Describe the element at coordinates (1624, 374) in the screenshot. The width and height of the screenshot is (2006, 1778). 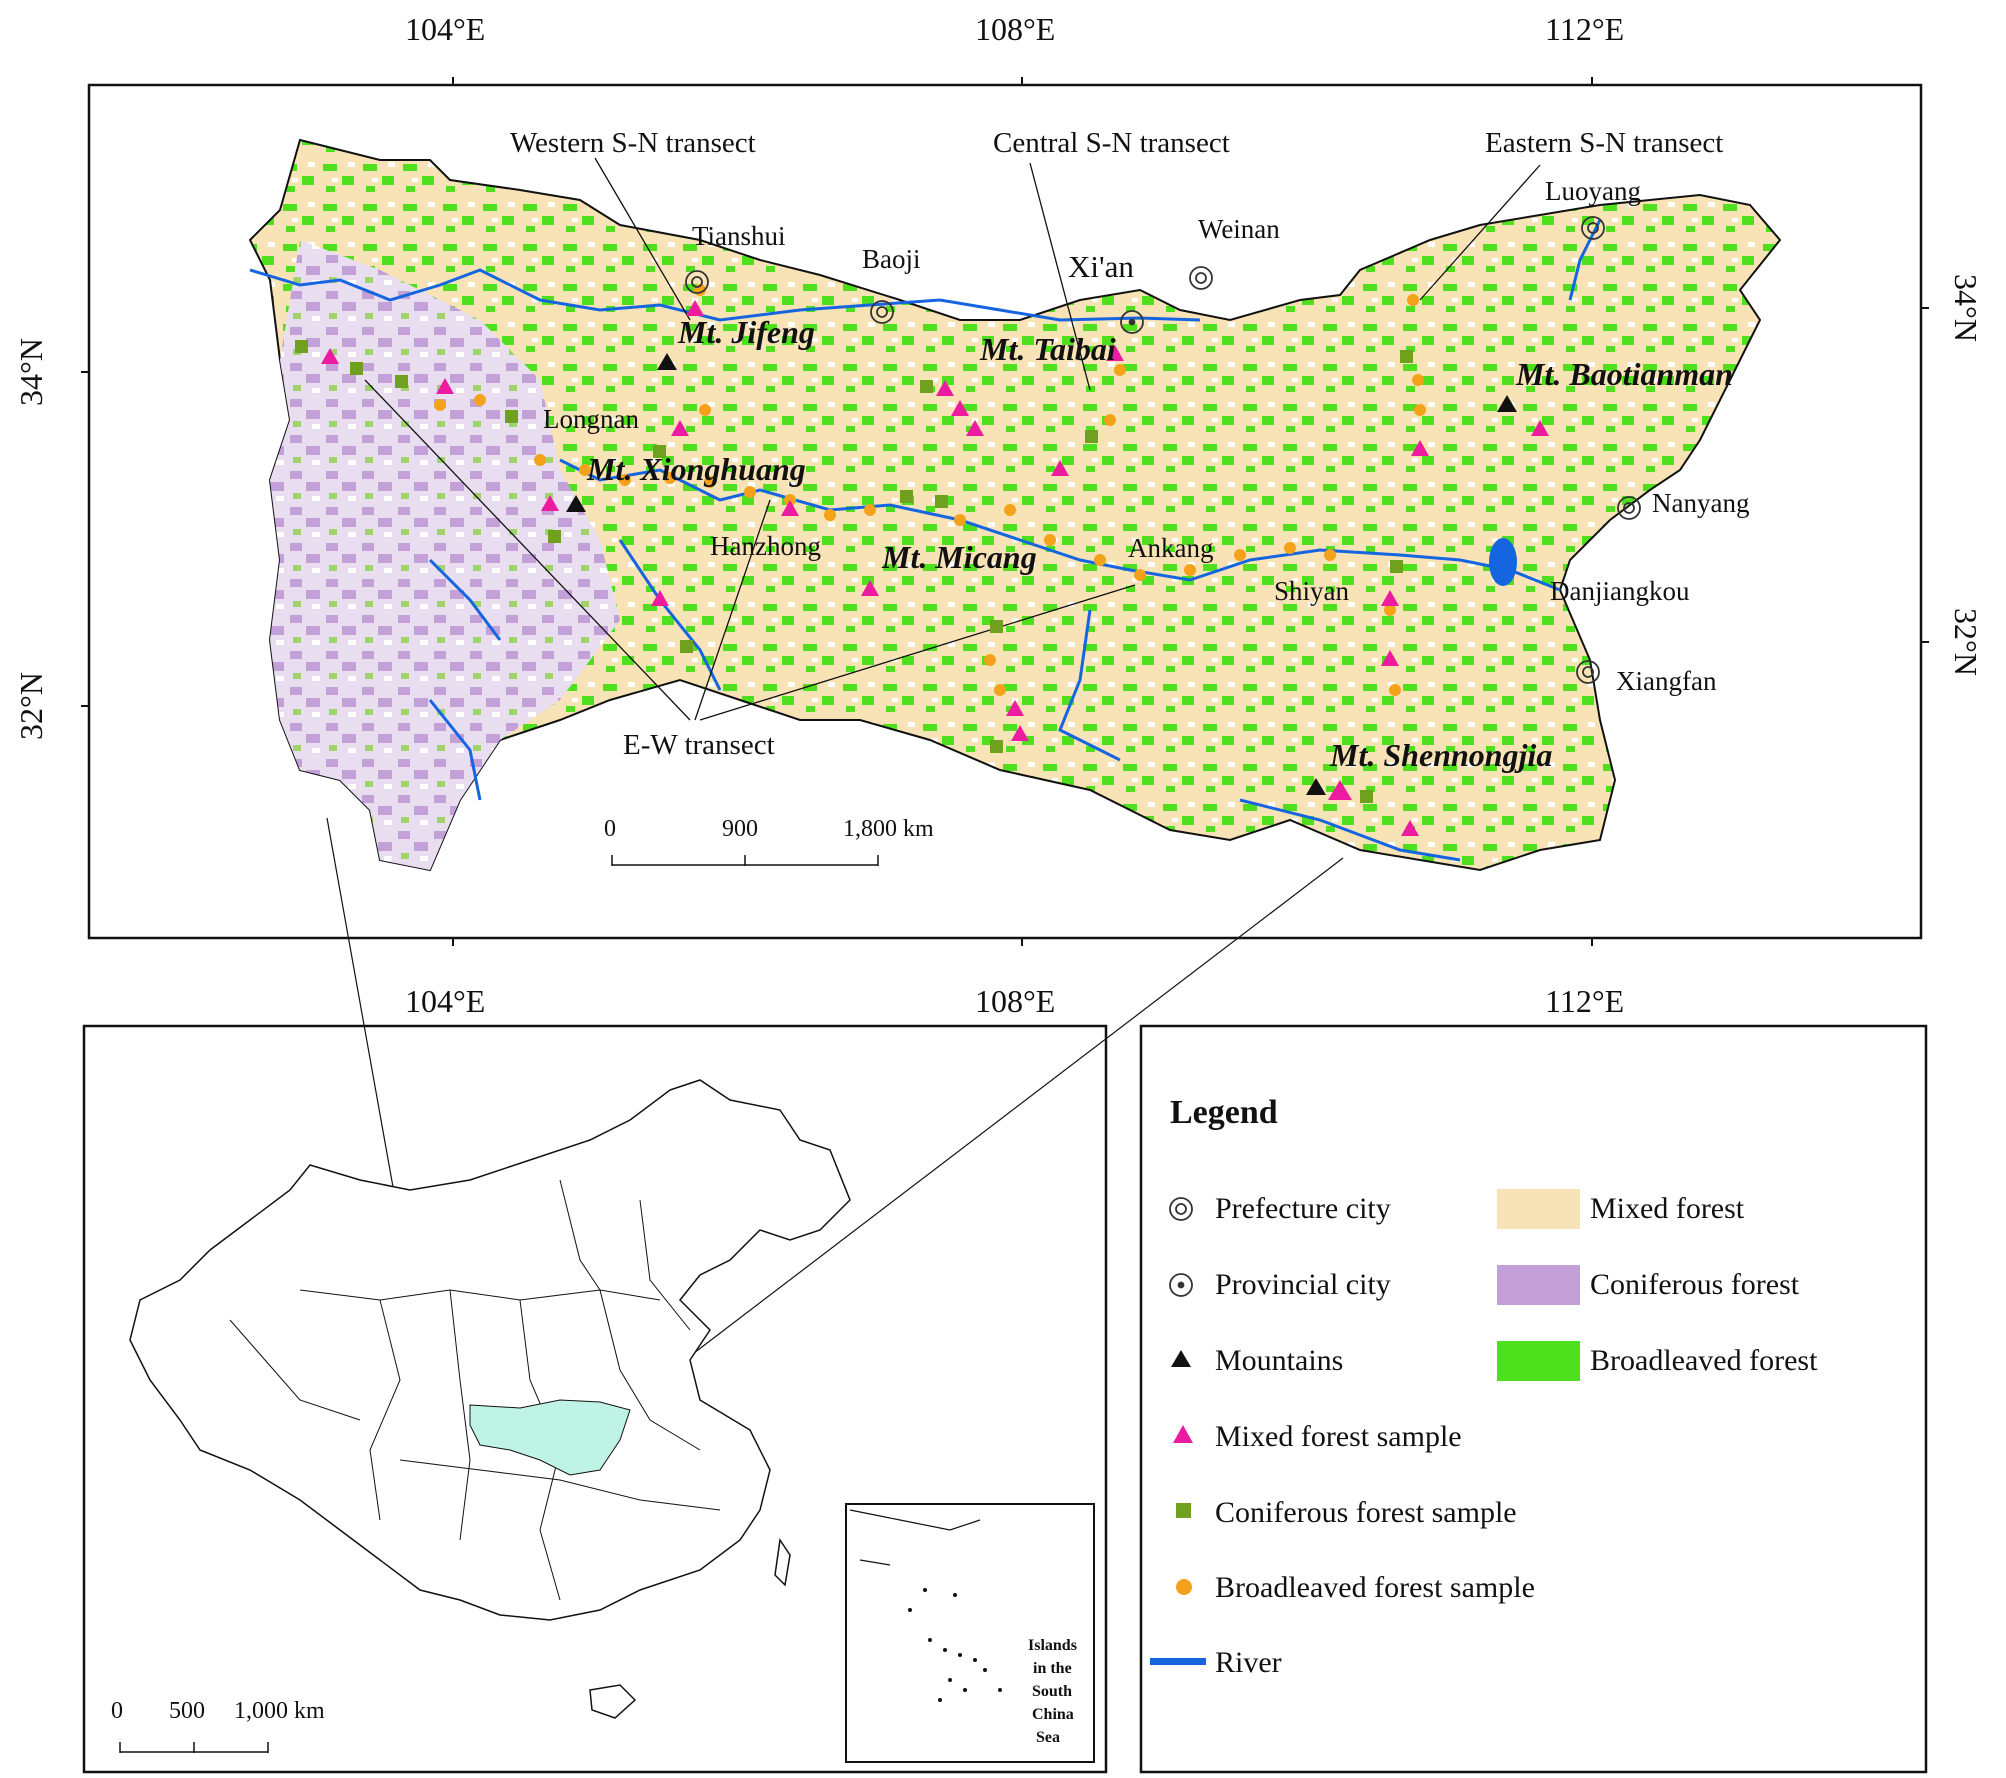
I see `mountain-label-baotianman: Mt. Baotianman` at that location.